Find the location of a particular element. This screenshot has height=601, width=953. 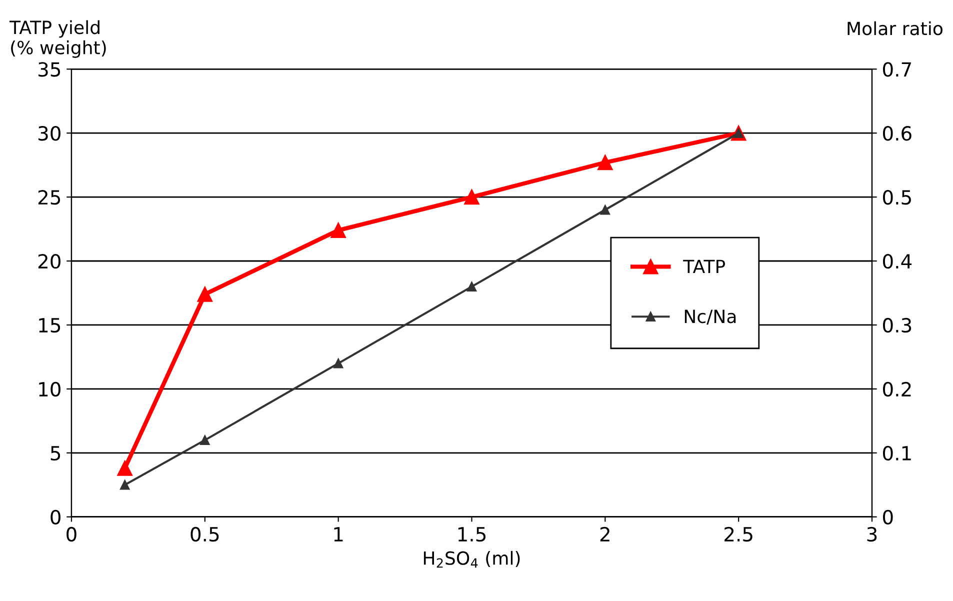

y2-tick-label: 0.7 is located at coordinates (897, 69).